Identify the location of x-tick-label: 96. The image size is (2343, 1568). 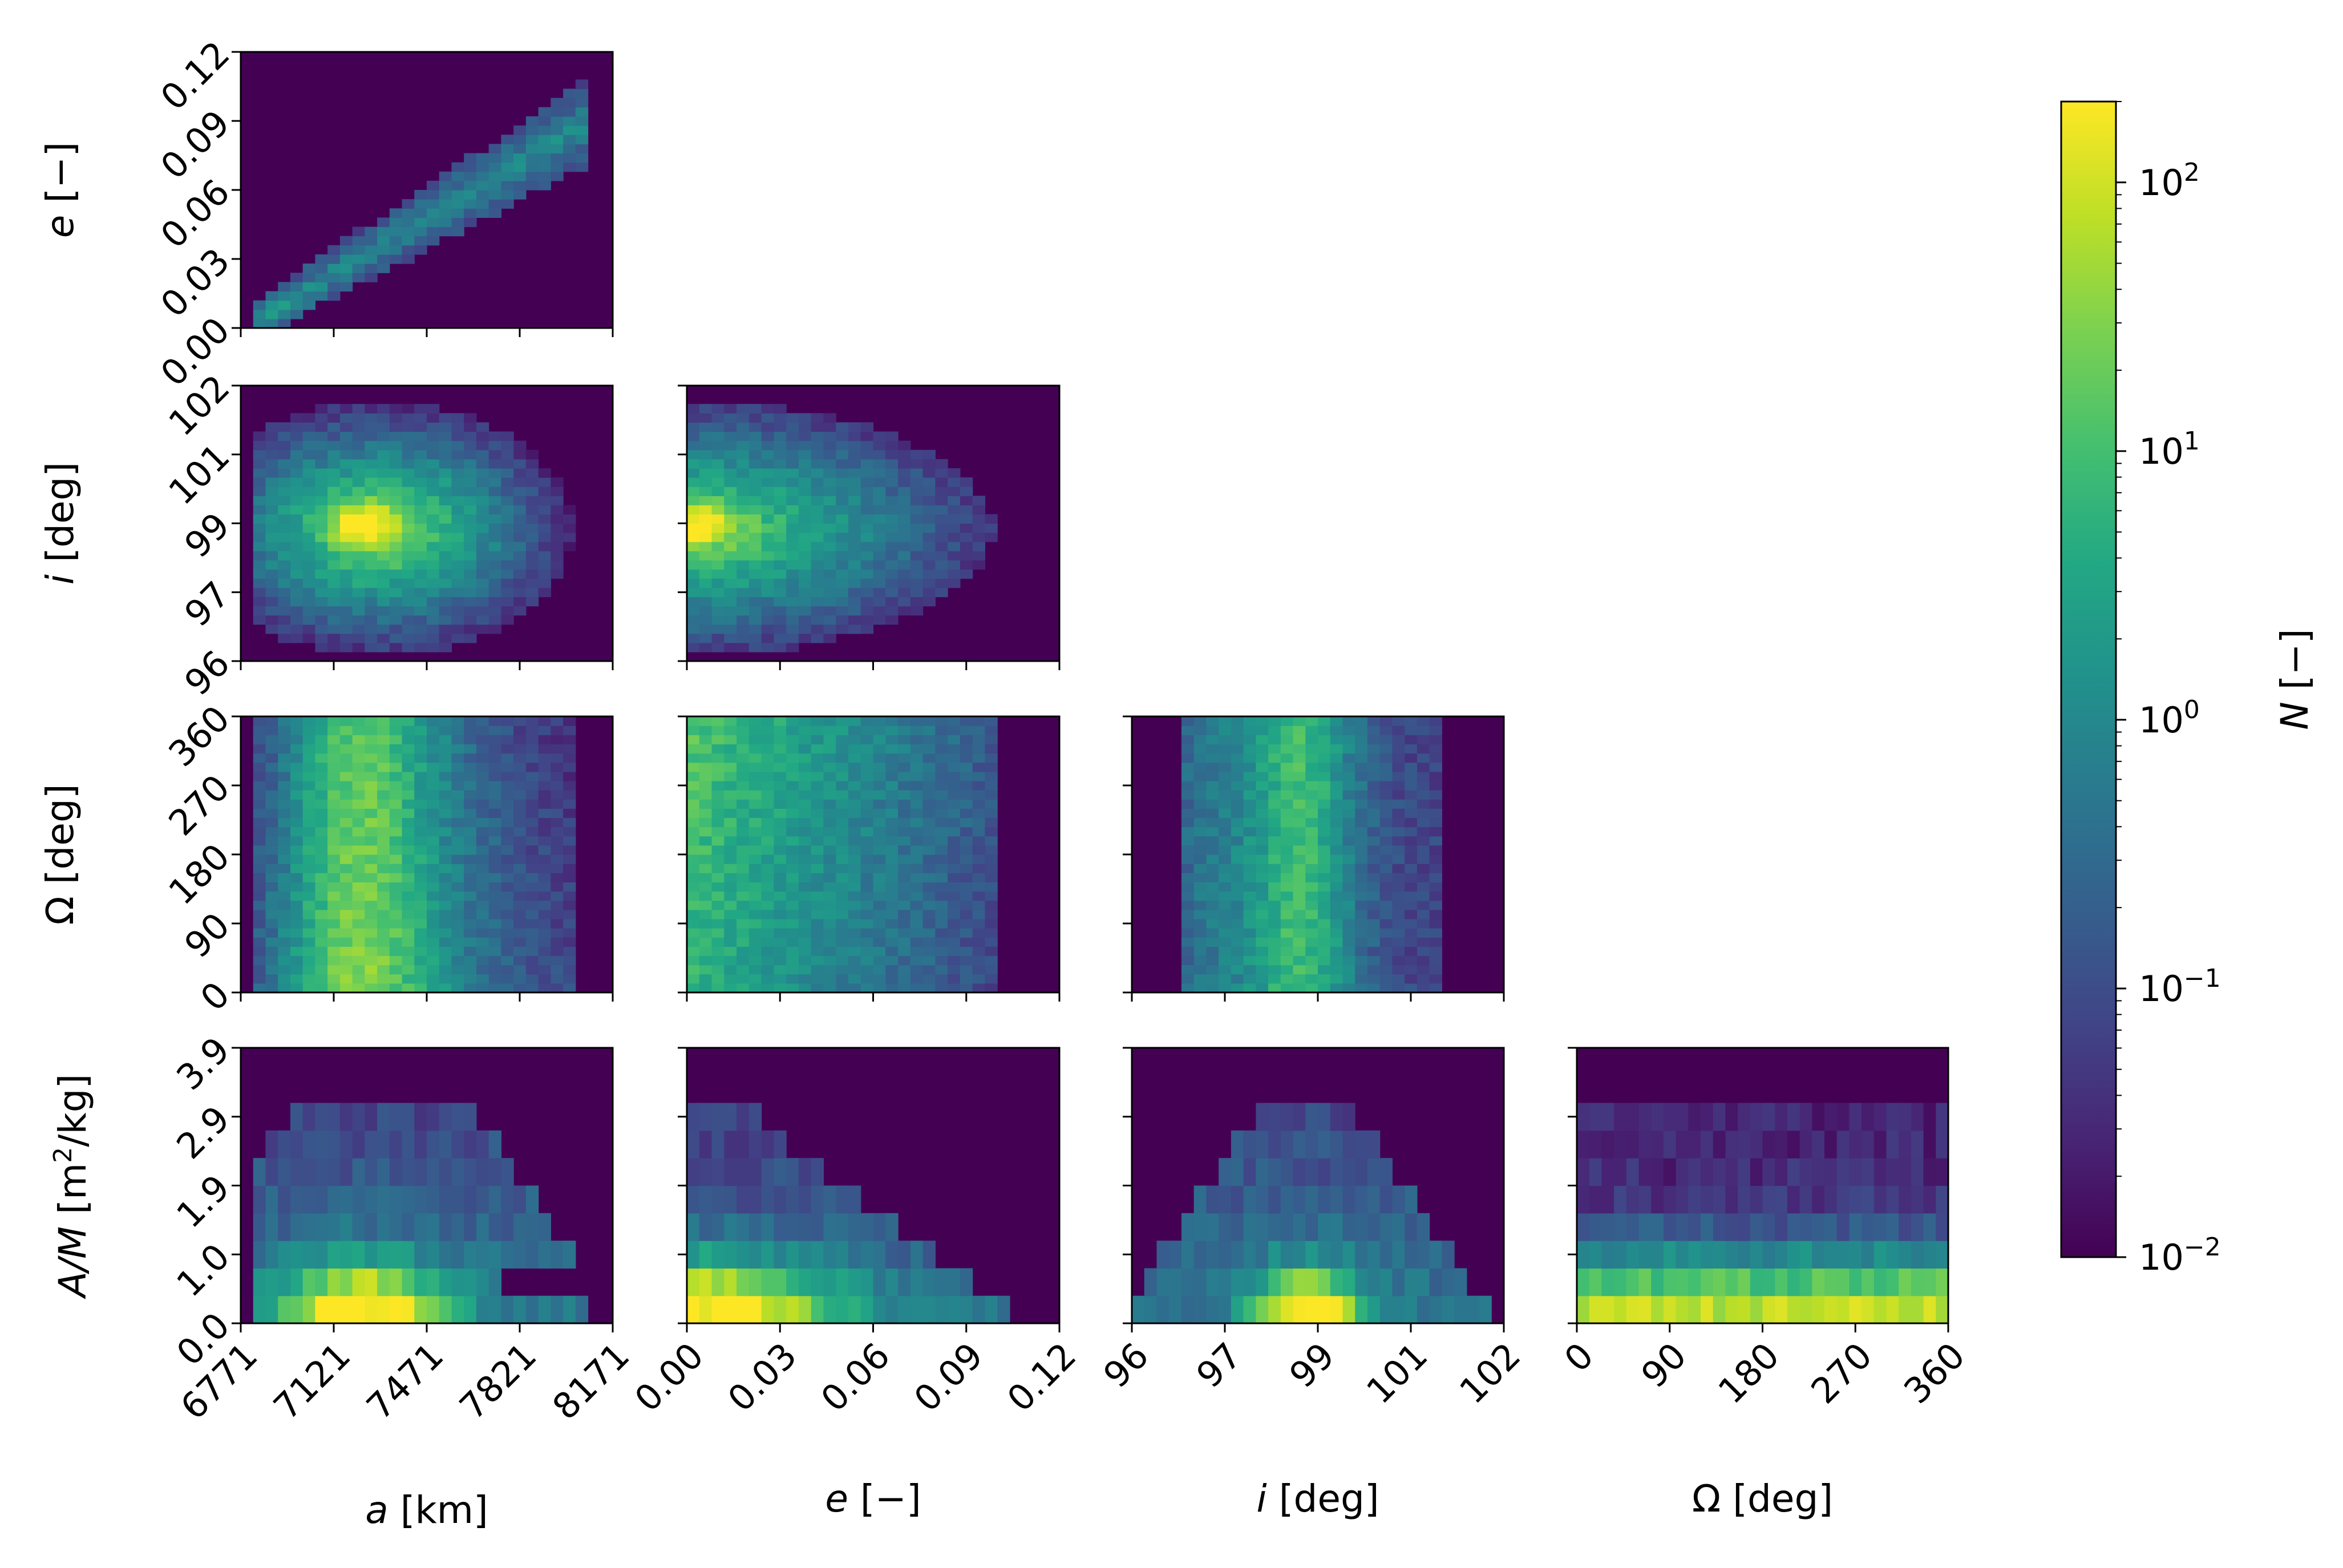
(1125, 1365).